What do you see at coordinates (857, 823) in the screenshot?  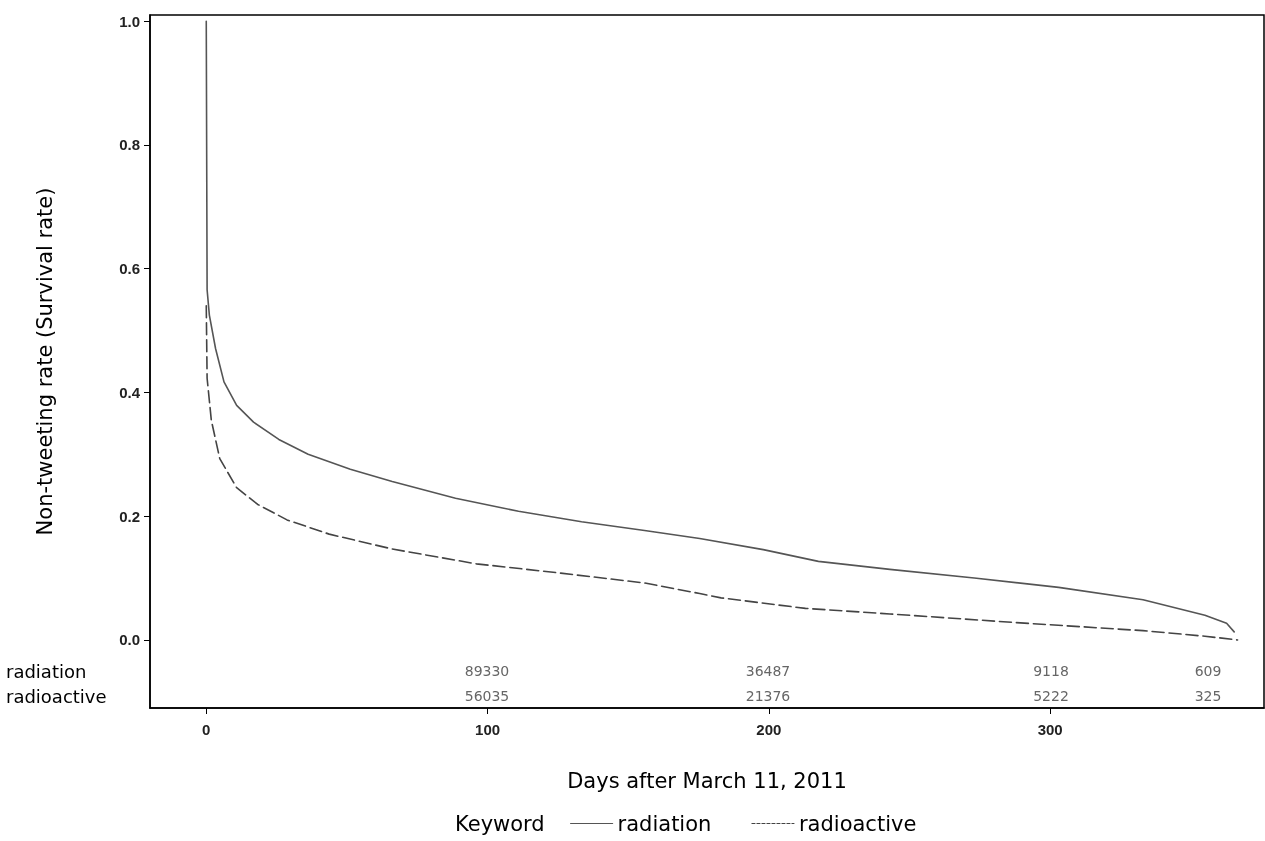 I see `legend-label: radioactive` at bounding box center [857, 823].